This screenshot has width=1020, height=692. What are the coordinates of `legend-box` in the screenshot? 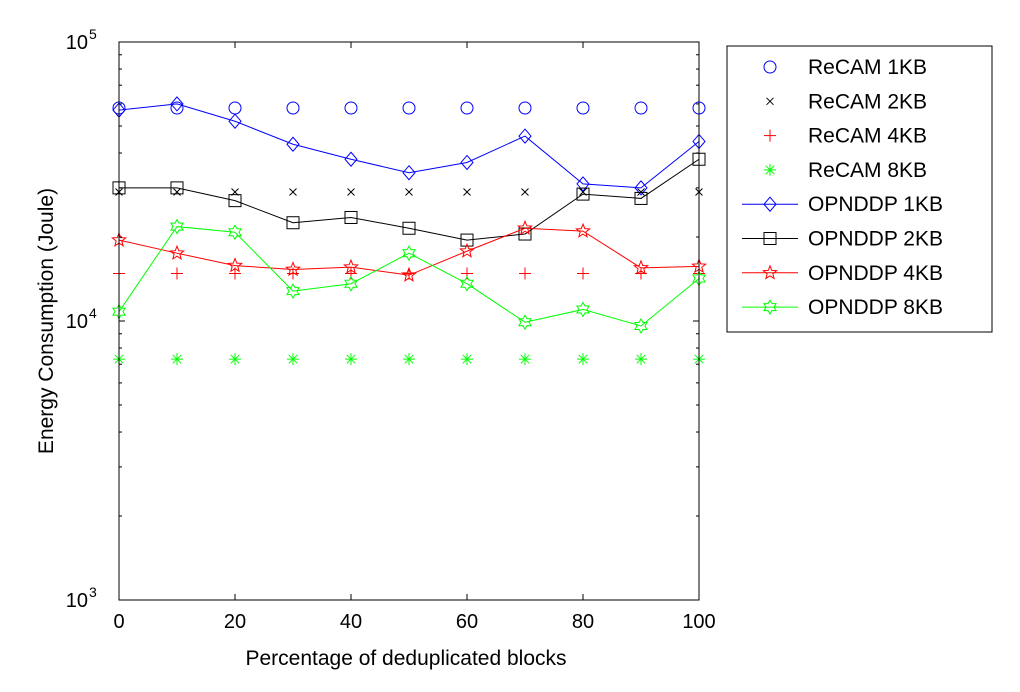 It's located at (859, 189).